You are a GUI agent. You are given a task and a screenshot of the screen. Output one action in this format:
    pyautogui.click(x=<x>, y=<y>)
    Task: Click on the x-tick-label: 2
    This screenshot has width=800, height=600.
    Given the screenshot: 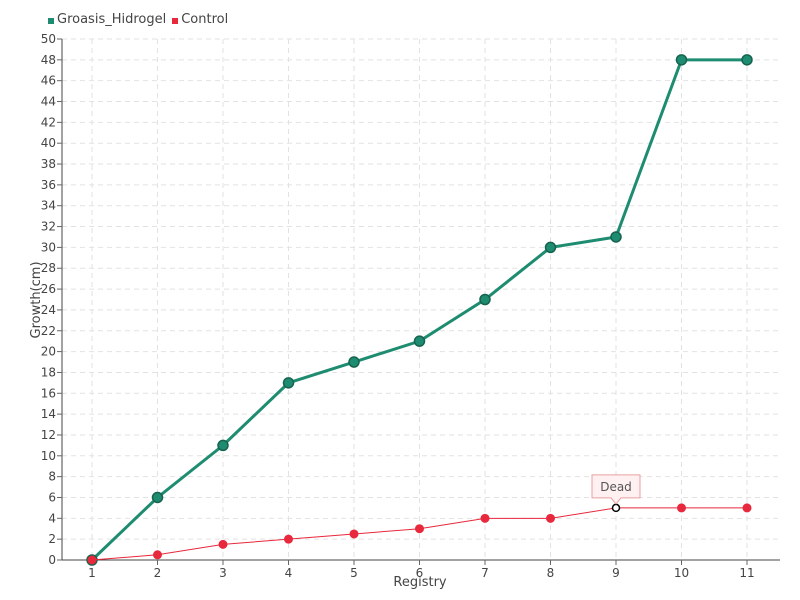 What is the action you would take?
    pyautogui.click(x=158, y=573)
    